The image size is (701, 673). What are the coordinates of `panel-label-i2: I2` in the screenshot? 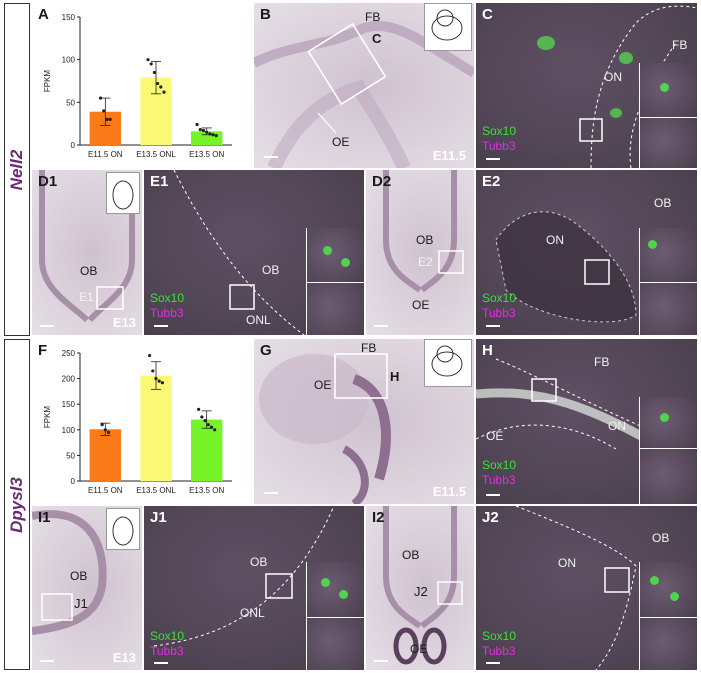 It's located at (378, 517).